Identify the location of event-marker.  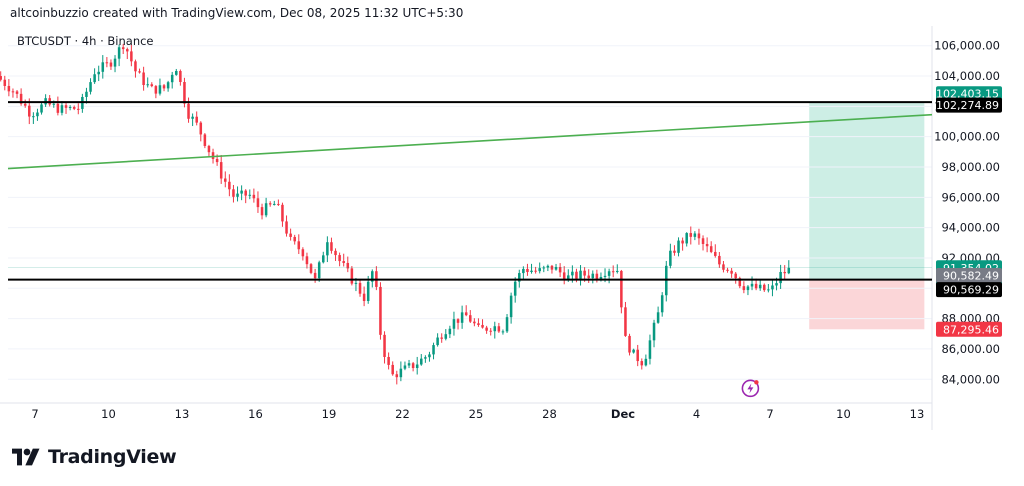
(750, 388).